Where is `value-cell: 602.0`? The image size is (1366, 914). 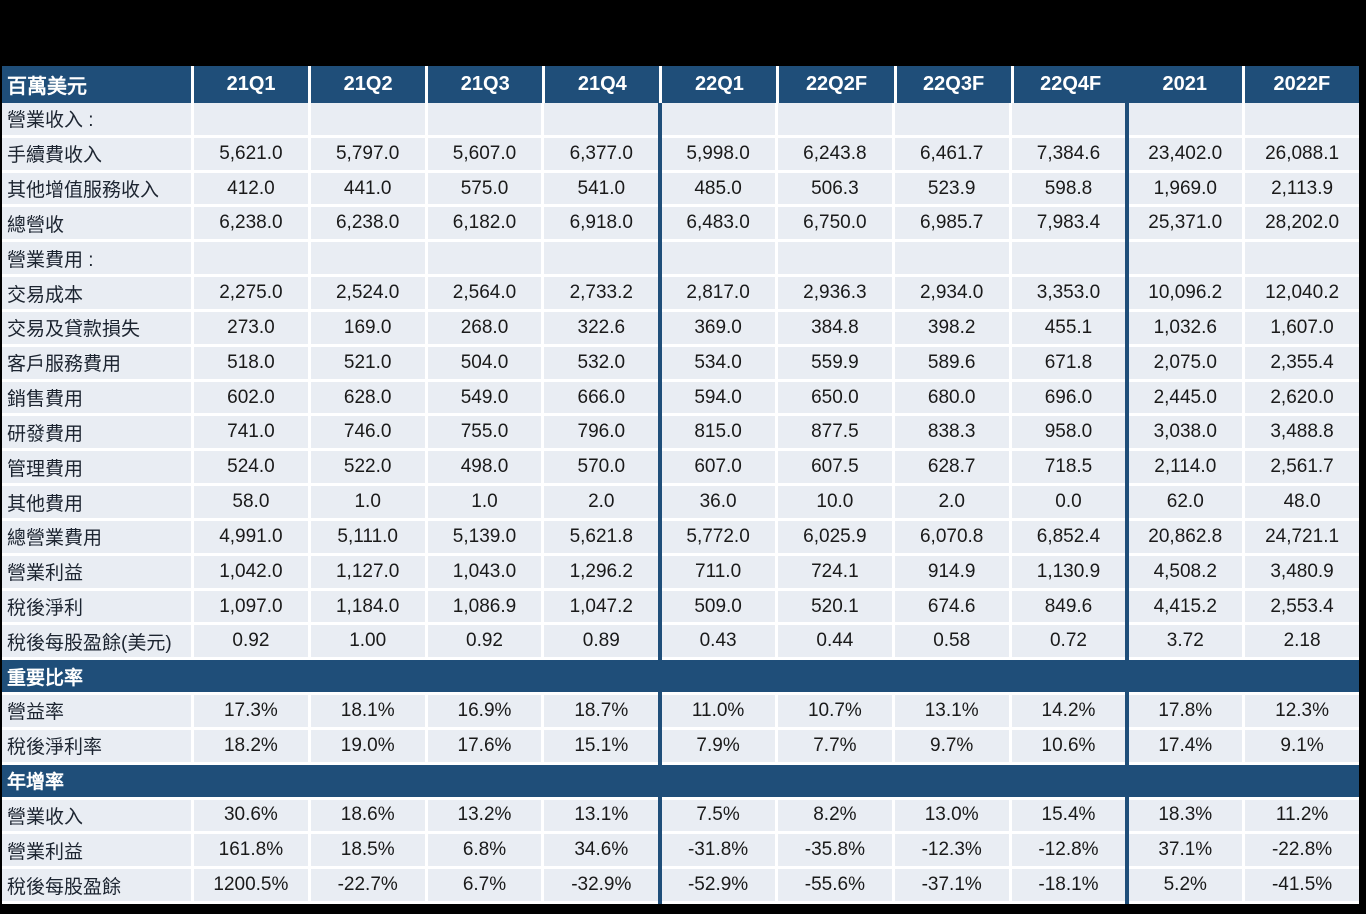
value-cell: 602.0 is located at coordinates (249, 399).